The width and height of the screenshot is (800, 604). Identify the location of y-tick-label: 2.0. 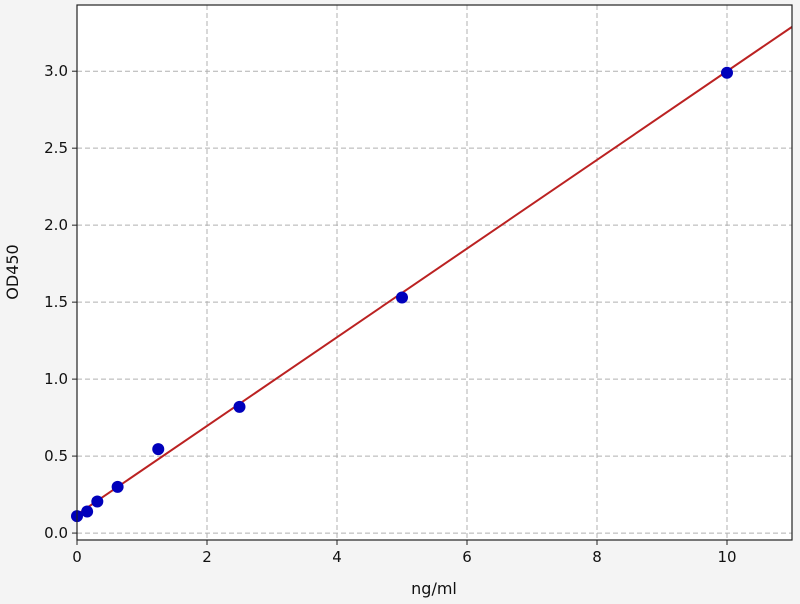
(56, 225).